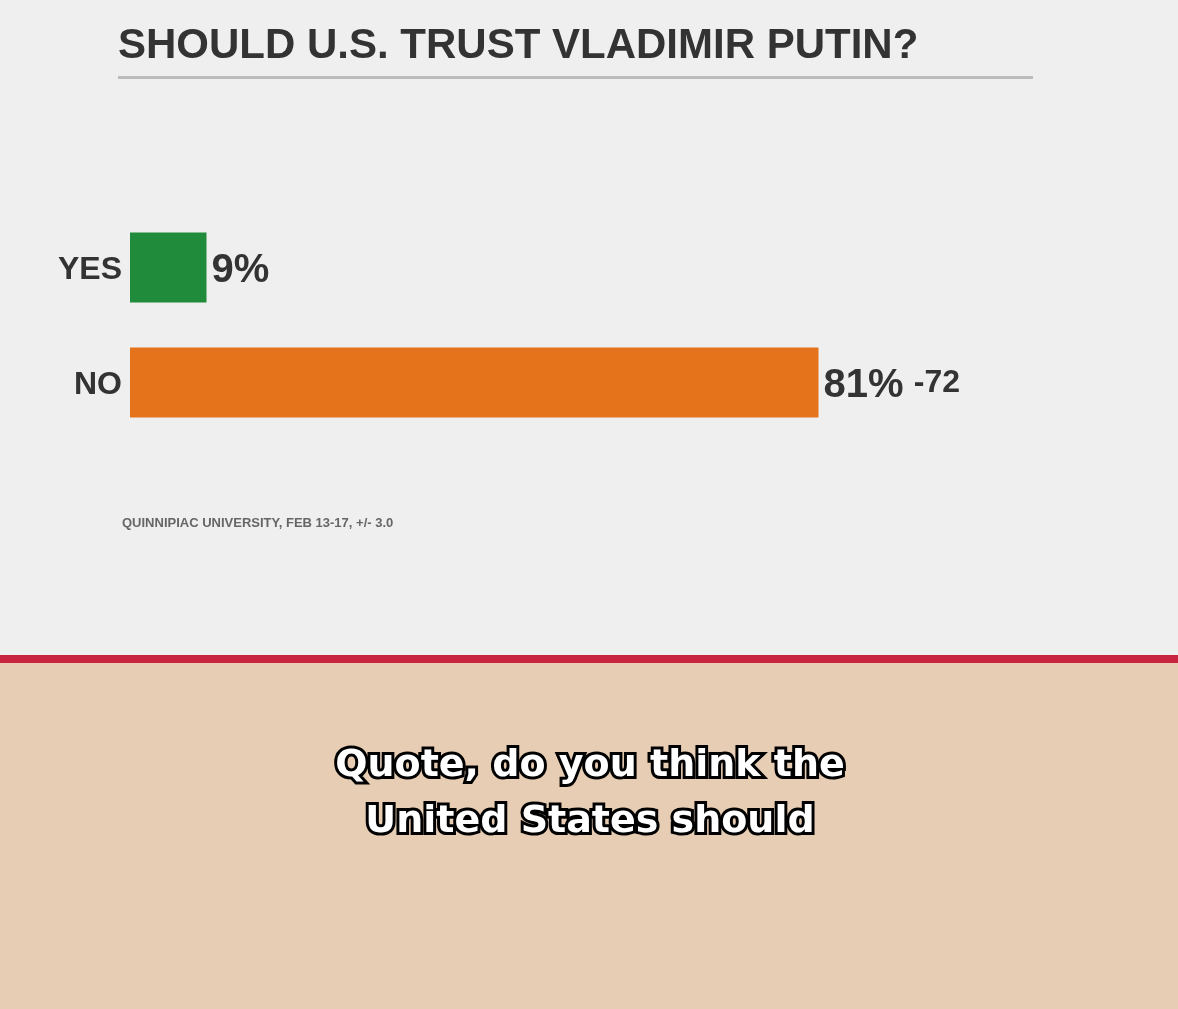 The width and height of the screenshot is (1178, 1009). Describe the element at coordinates (240, 267) in the screenshot. I see `data-label: 9%` at that location.